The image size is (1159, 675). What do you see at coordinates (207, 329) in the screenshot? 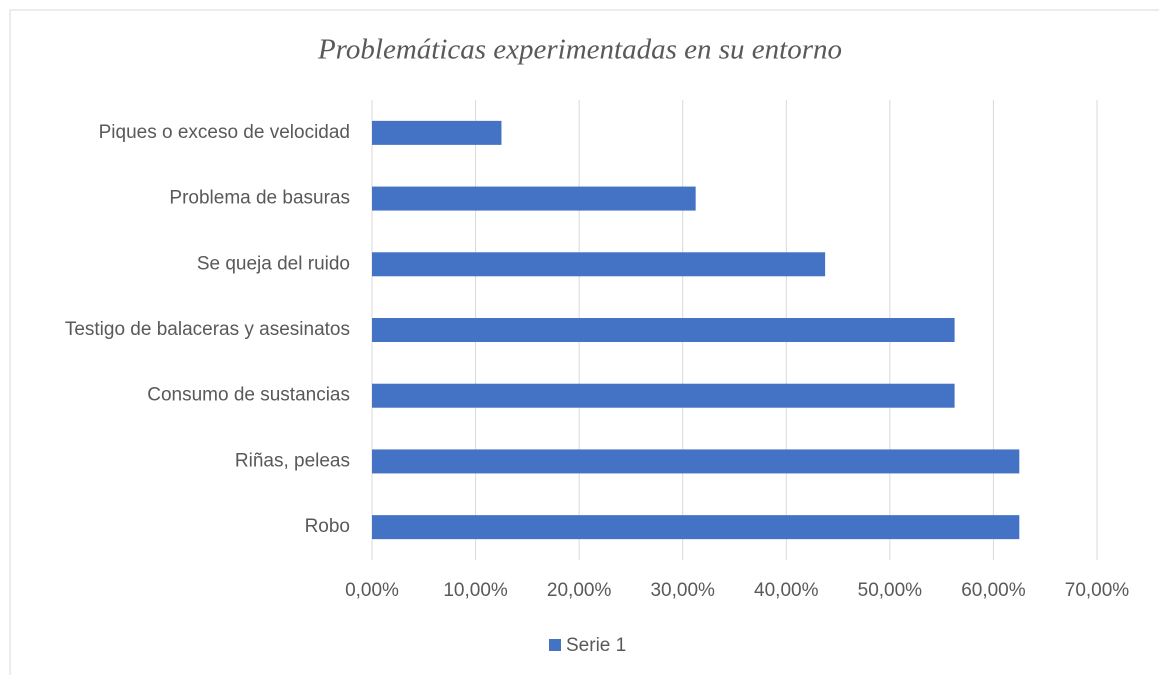
I see `y-tick-label: Testigo de balaceras y asesinatos` at bounding box center [207, 329].